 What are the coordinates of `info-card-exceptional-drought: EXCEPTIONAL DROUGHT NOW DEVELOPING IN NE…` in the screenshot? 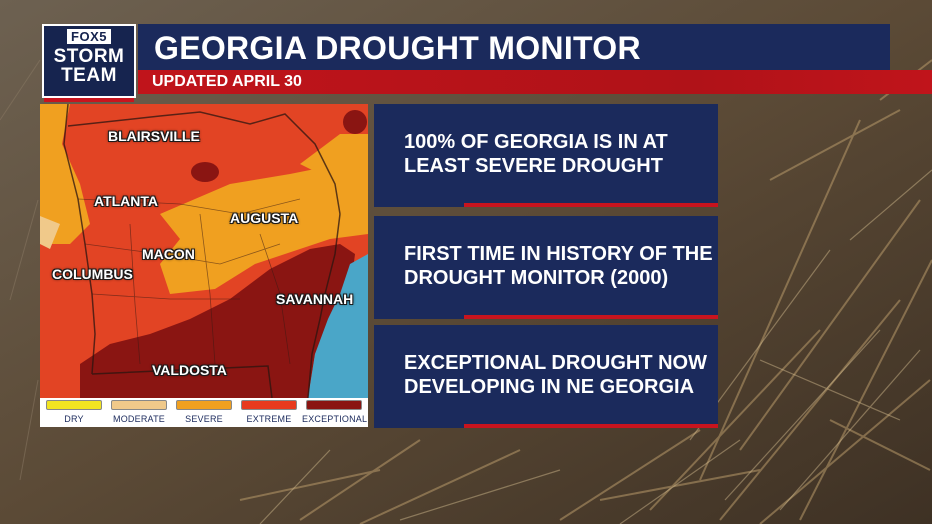 It's located at (546, 376).